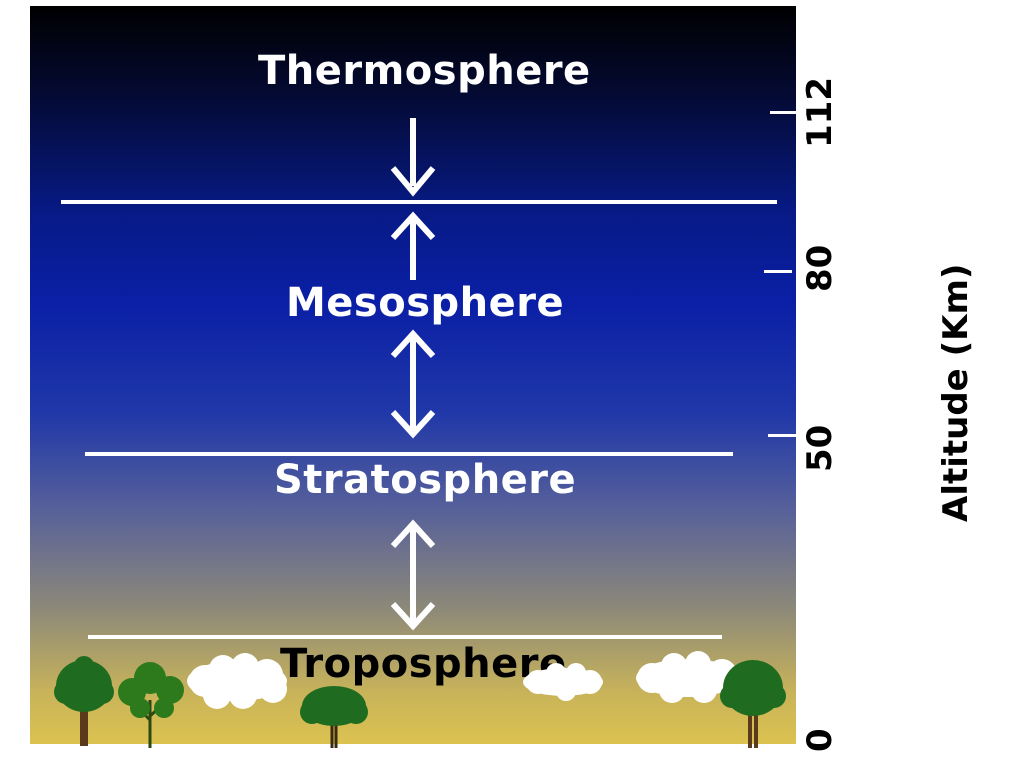 The image size is (1024, 768). I want to click on tick-label-112: 112, so click(820, 112).